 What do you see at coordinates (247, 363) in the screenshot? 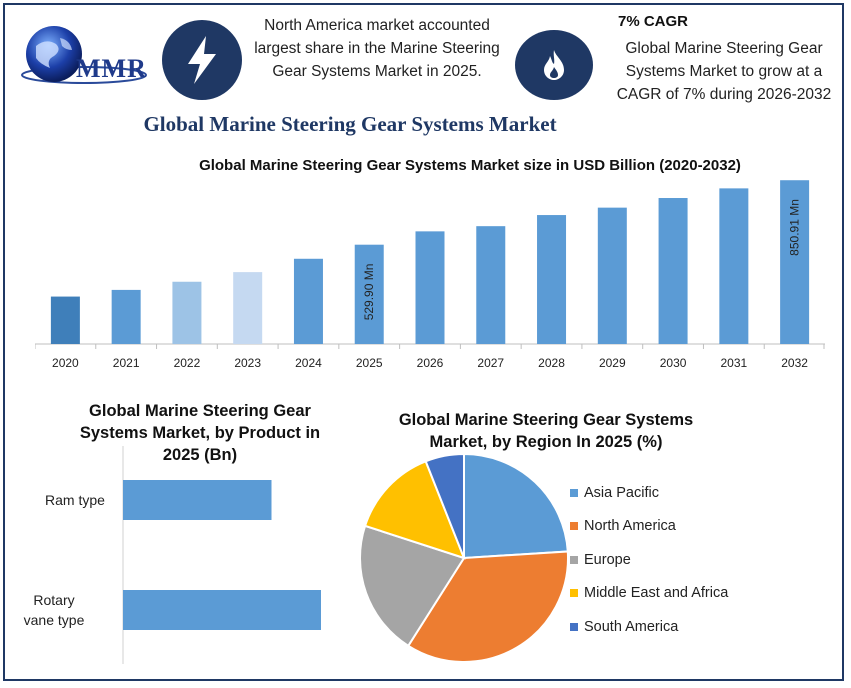
I see `x-tick-label-2023: 2023` at bounding box center [247, 363].